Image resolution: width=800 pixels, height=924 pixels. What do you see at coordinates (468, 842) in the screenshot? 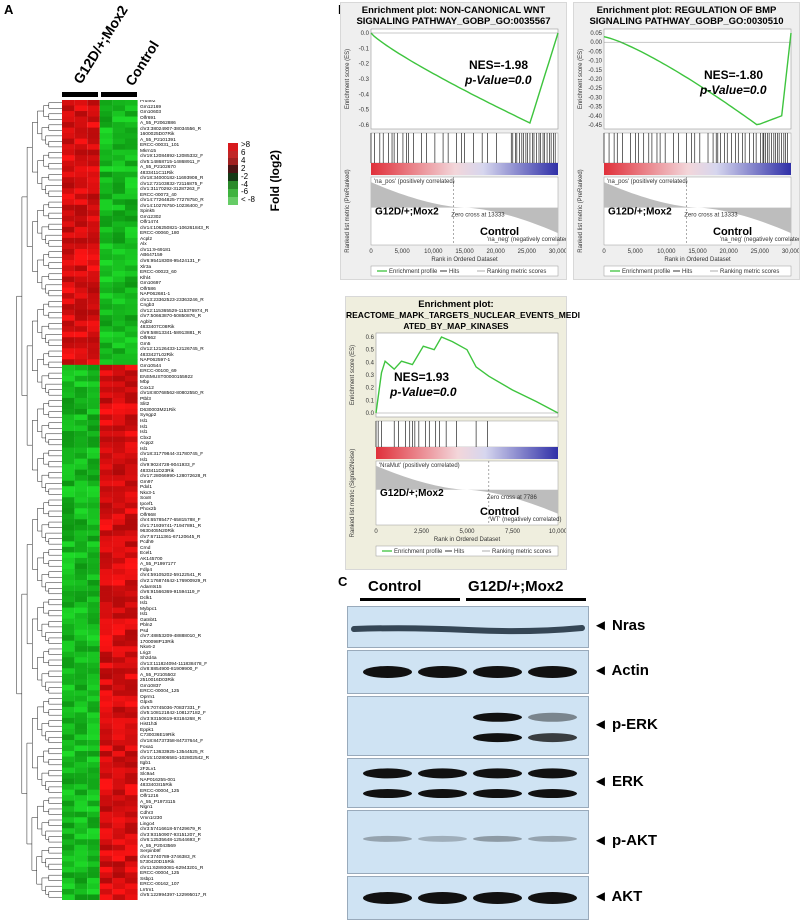
I see `blot-pakt` at bounding box center [468, 842].